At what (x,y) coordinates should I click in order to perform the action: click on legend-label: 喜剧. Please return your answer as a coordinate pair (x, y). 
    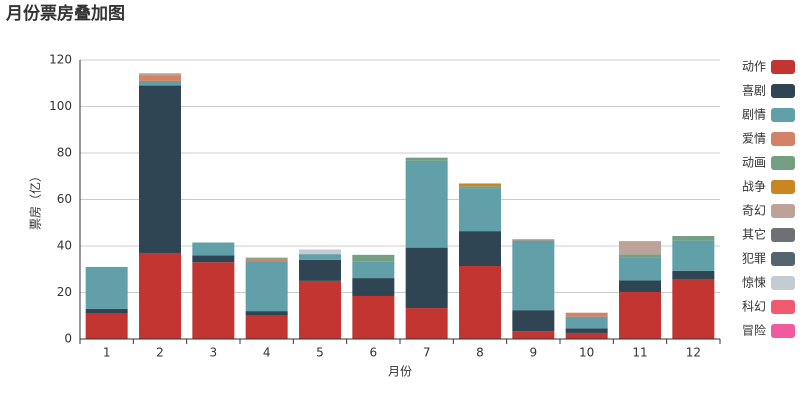
    Looking at the image, I should click on (754, 91).